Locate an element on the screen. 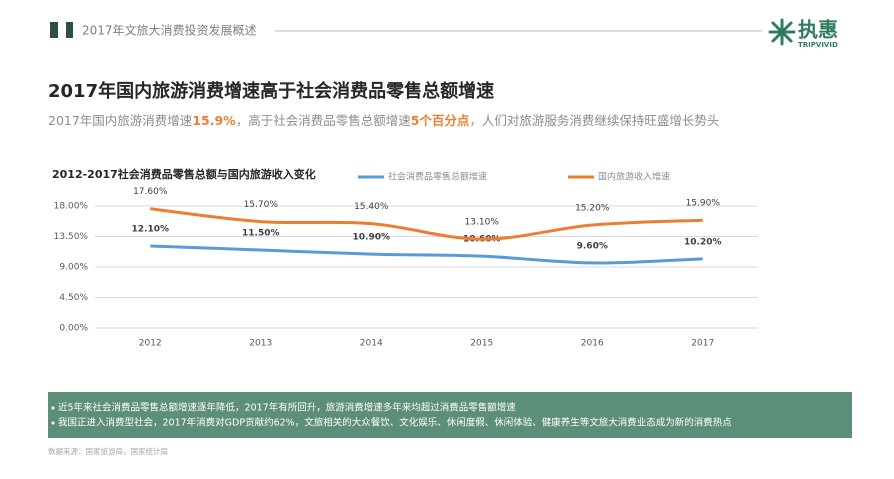 Image resolution: width=894 pixels, height=479 pixels. data-label: 10.90% is located at coordinates (372, 238).